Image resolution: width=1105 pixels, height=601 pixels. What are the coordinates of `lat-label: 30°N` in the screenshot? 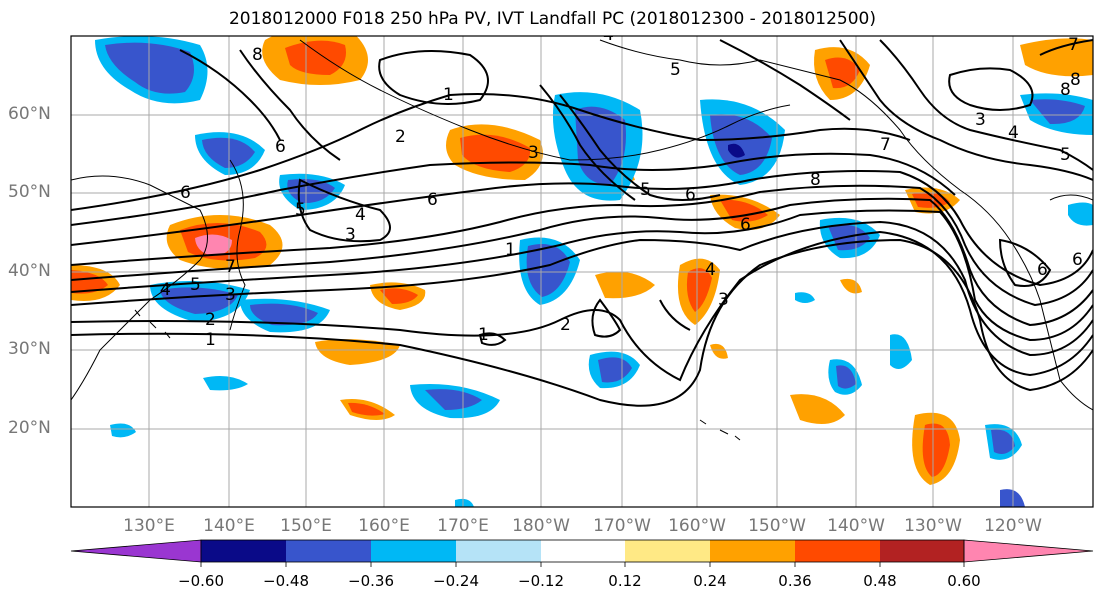 It's located at (29, 349).